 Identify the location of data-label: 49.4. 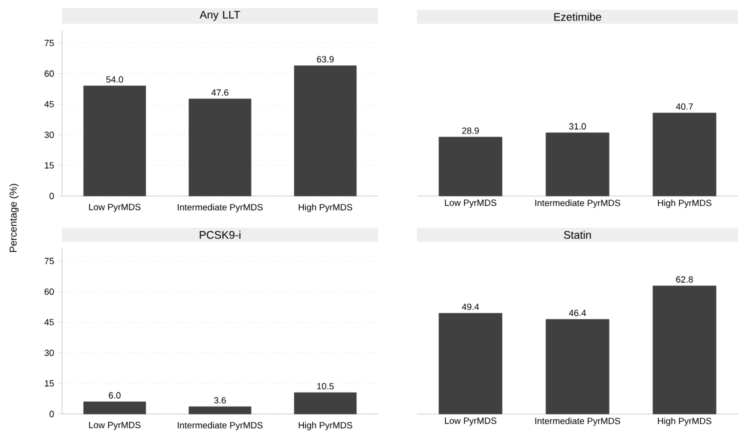
(470, 307).